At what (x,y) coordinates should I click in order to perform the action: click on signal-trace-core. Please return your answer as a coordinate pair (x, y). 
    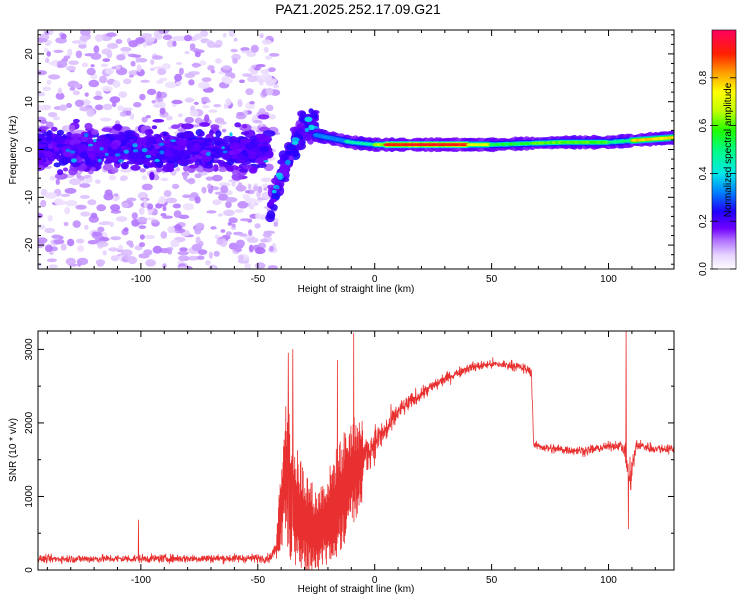
    Looking at the image, I should click on (672, 137).